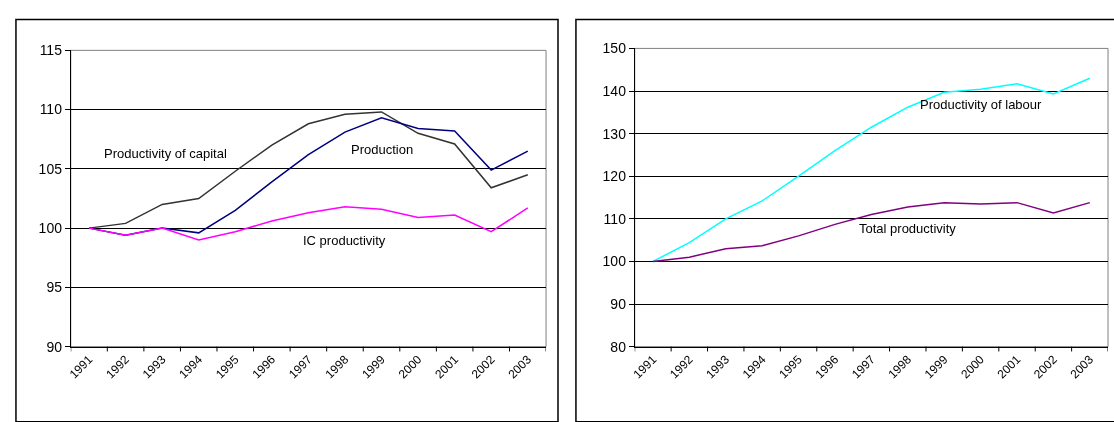 Image resolution: width=1114 pixels, height=422 pixels. What do you see at coordinates (614, 133) in the screenshot?
I see `y-tick-label: 130` at bounding box center [614, 133].